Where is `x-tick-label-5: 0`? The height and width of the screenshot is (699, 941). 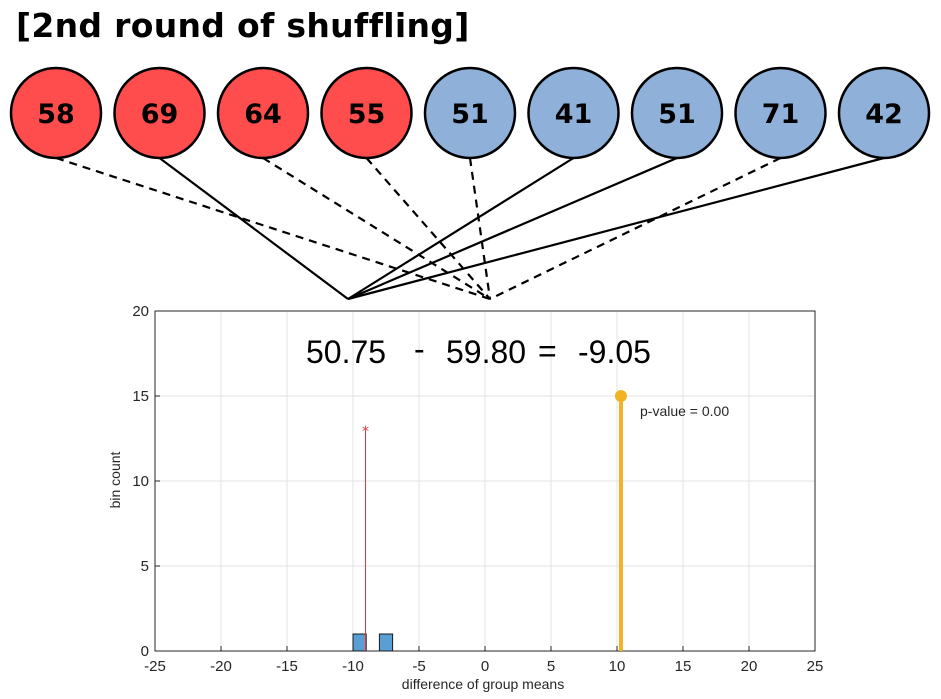
x-tick-label-5: 0 is located at coordinates (485, 666).